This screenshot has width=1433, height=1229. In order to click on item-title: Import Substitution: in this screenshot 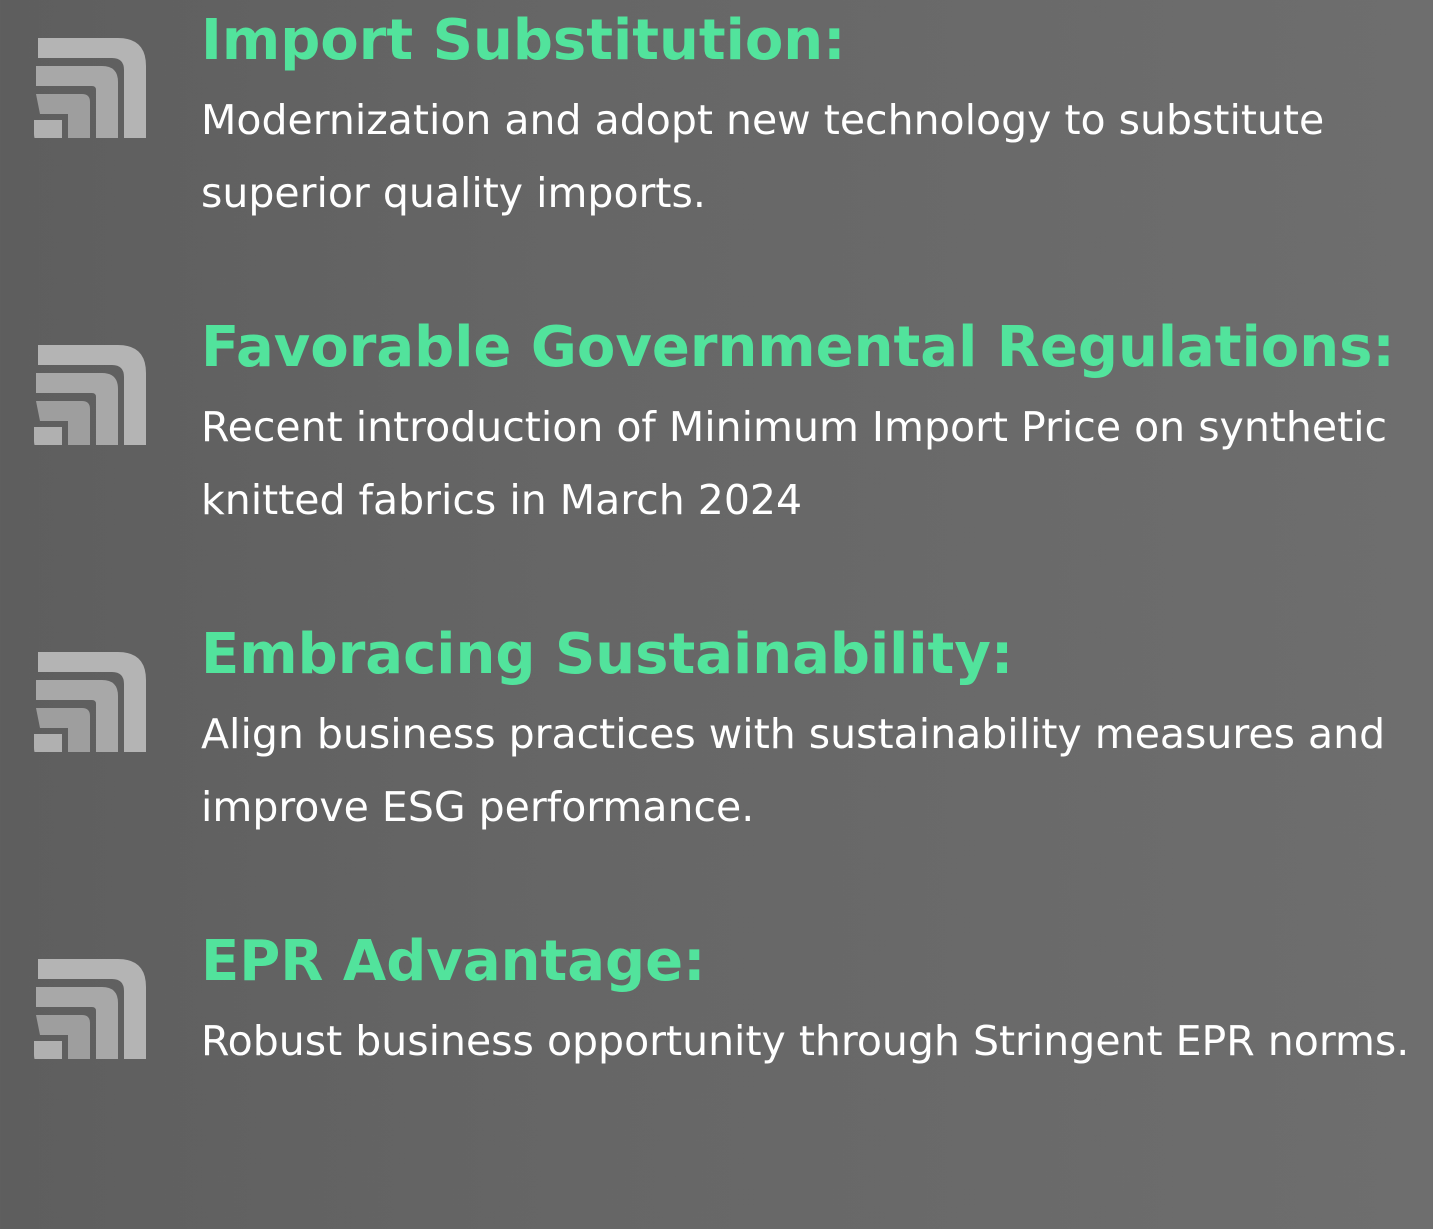, I will do `click(523, 40)`.